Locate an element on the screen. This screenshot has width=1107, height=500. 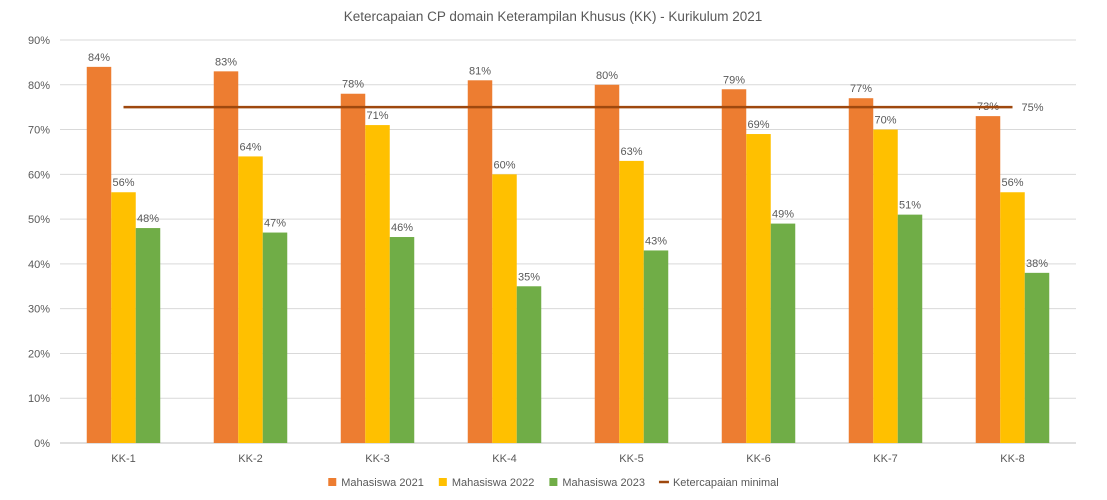
data-label: 71% is located at coordinates (377, 116).